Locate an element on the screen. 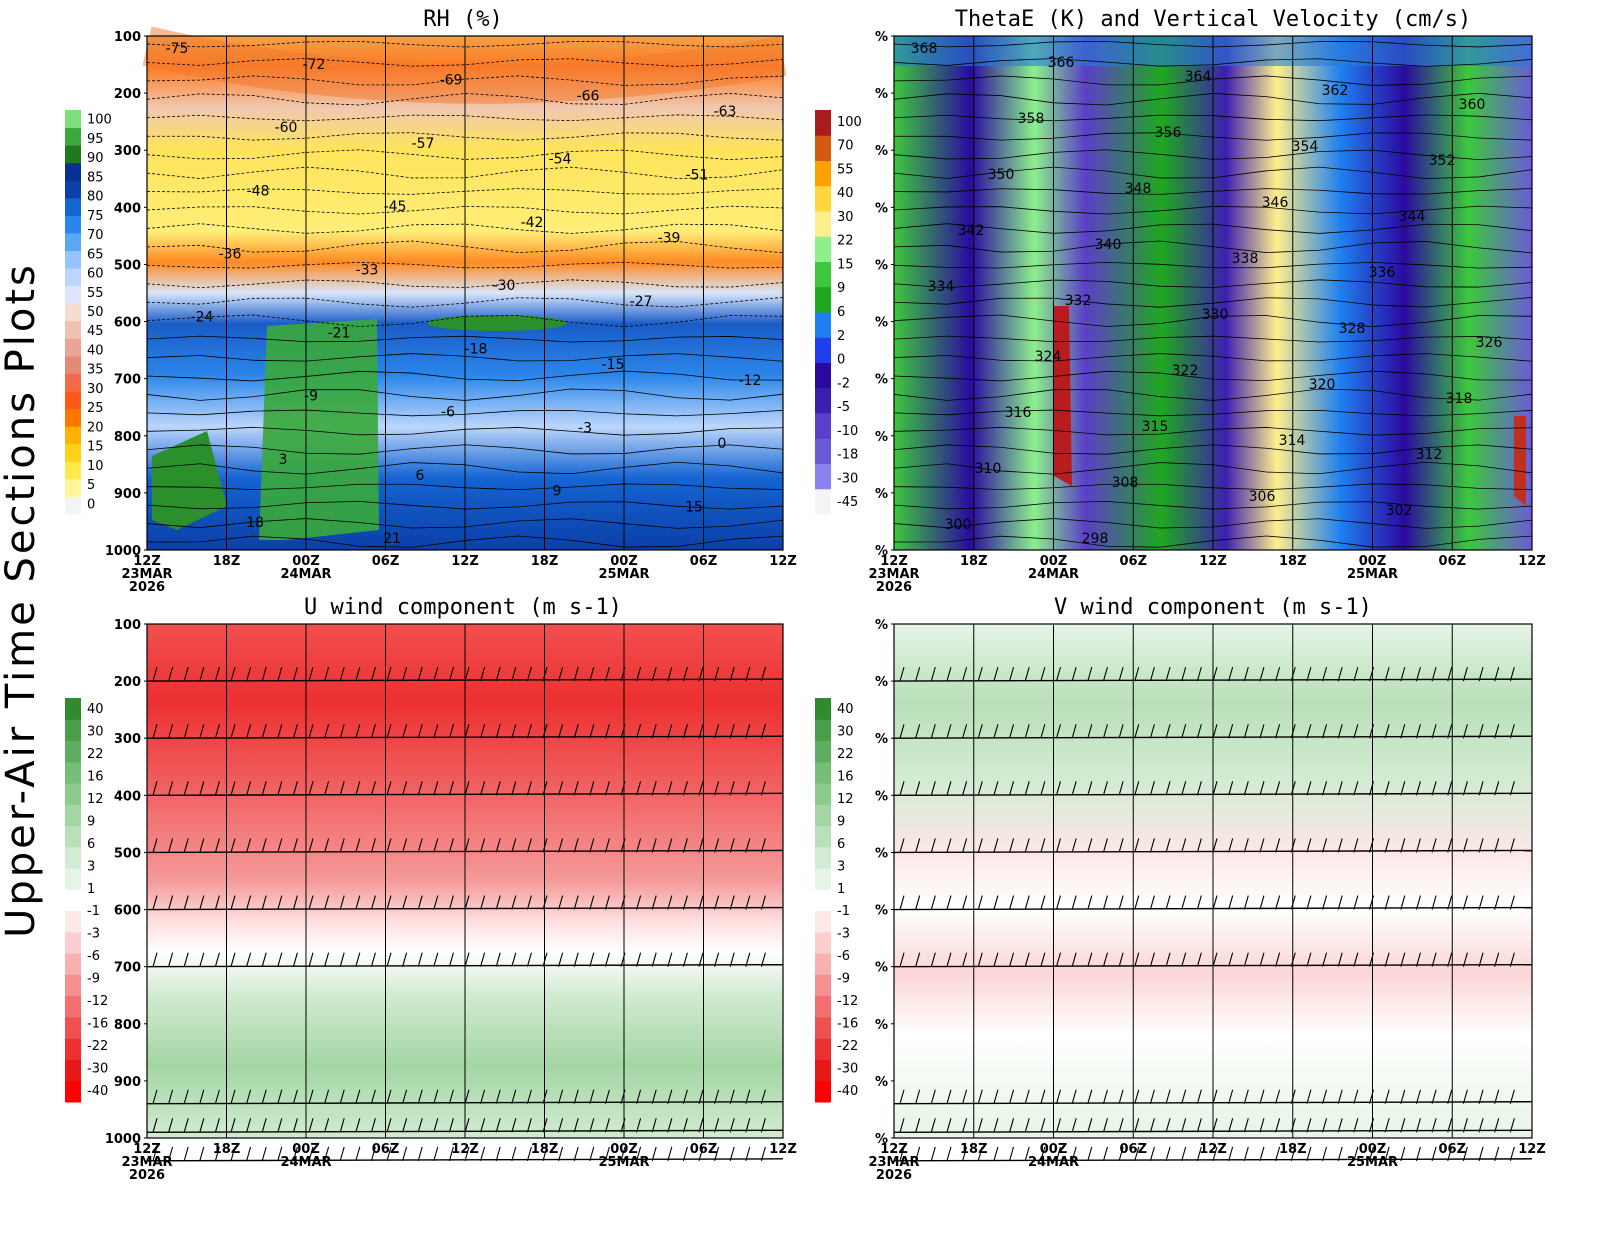 Image resolution: width=1600 pixels, height=1236 pixels. y-tick-label: 600 is located at coordinates (127, 323).